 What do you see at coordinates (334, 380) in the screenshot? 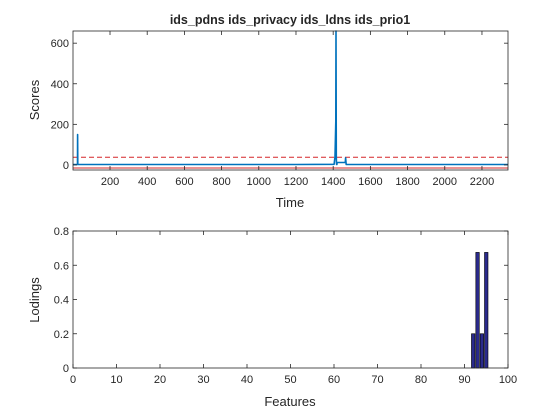
I see `loadings-x-tick-label: 60` at bounding box center [334, 380].